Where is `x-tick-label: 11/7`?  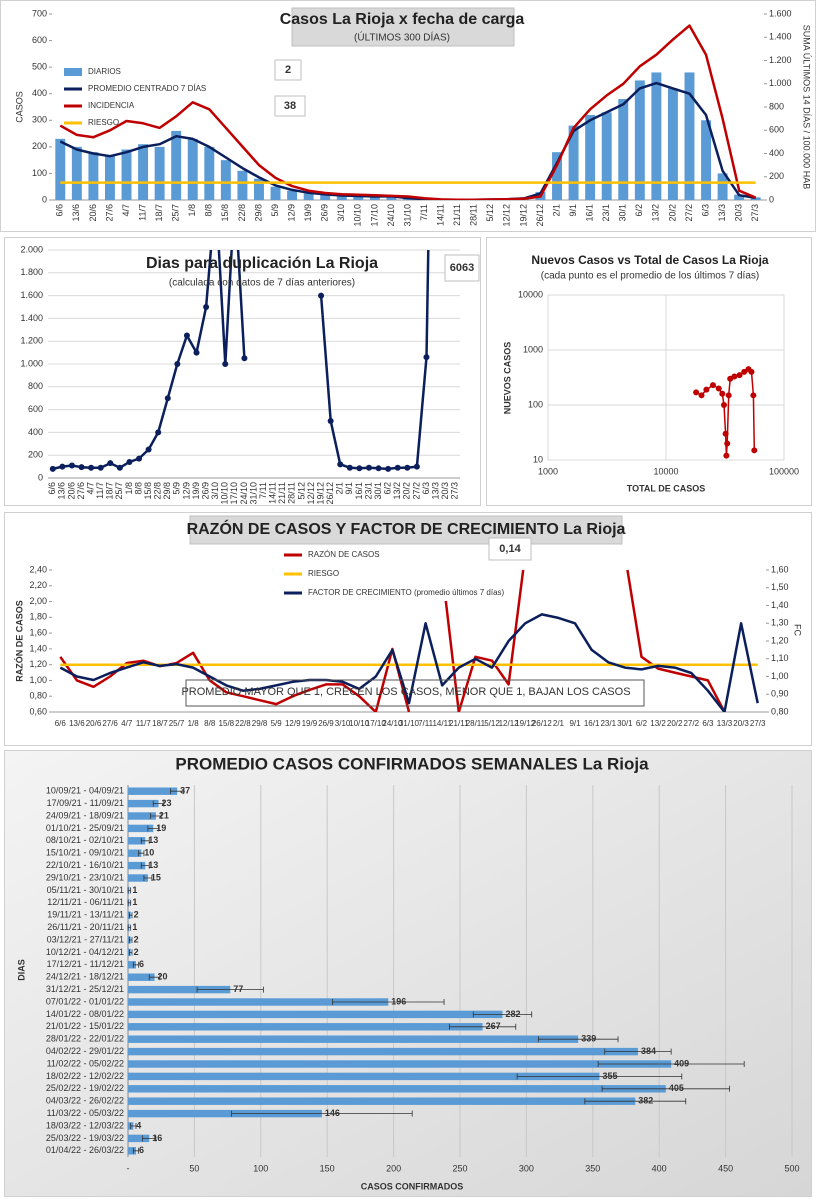
x-tick-label: 11/7 is located at coordinates (144, 723).